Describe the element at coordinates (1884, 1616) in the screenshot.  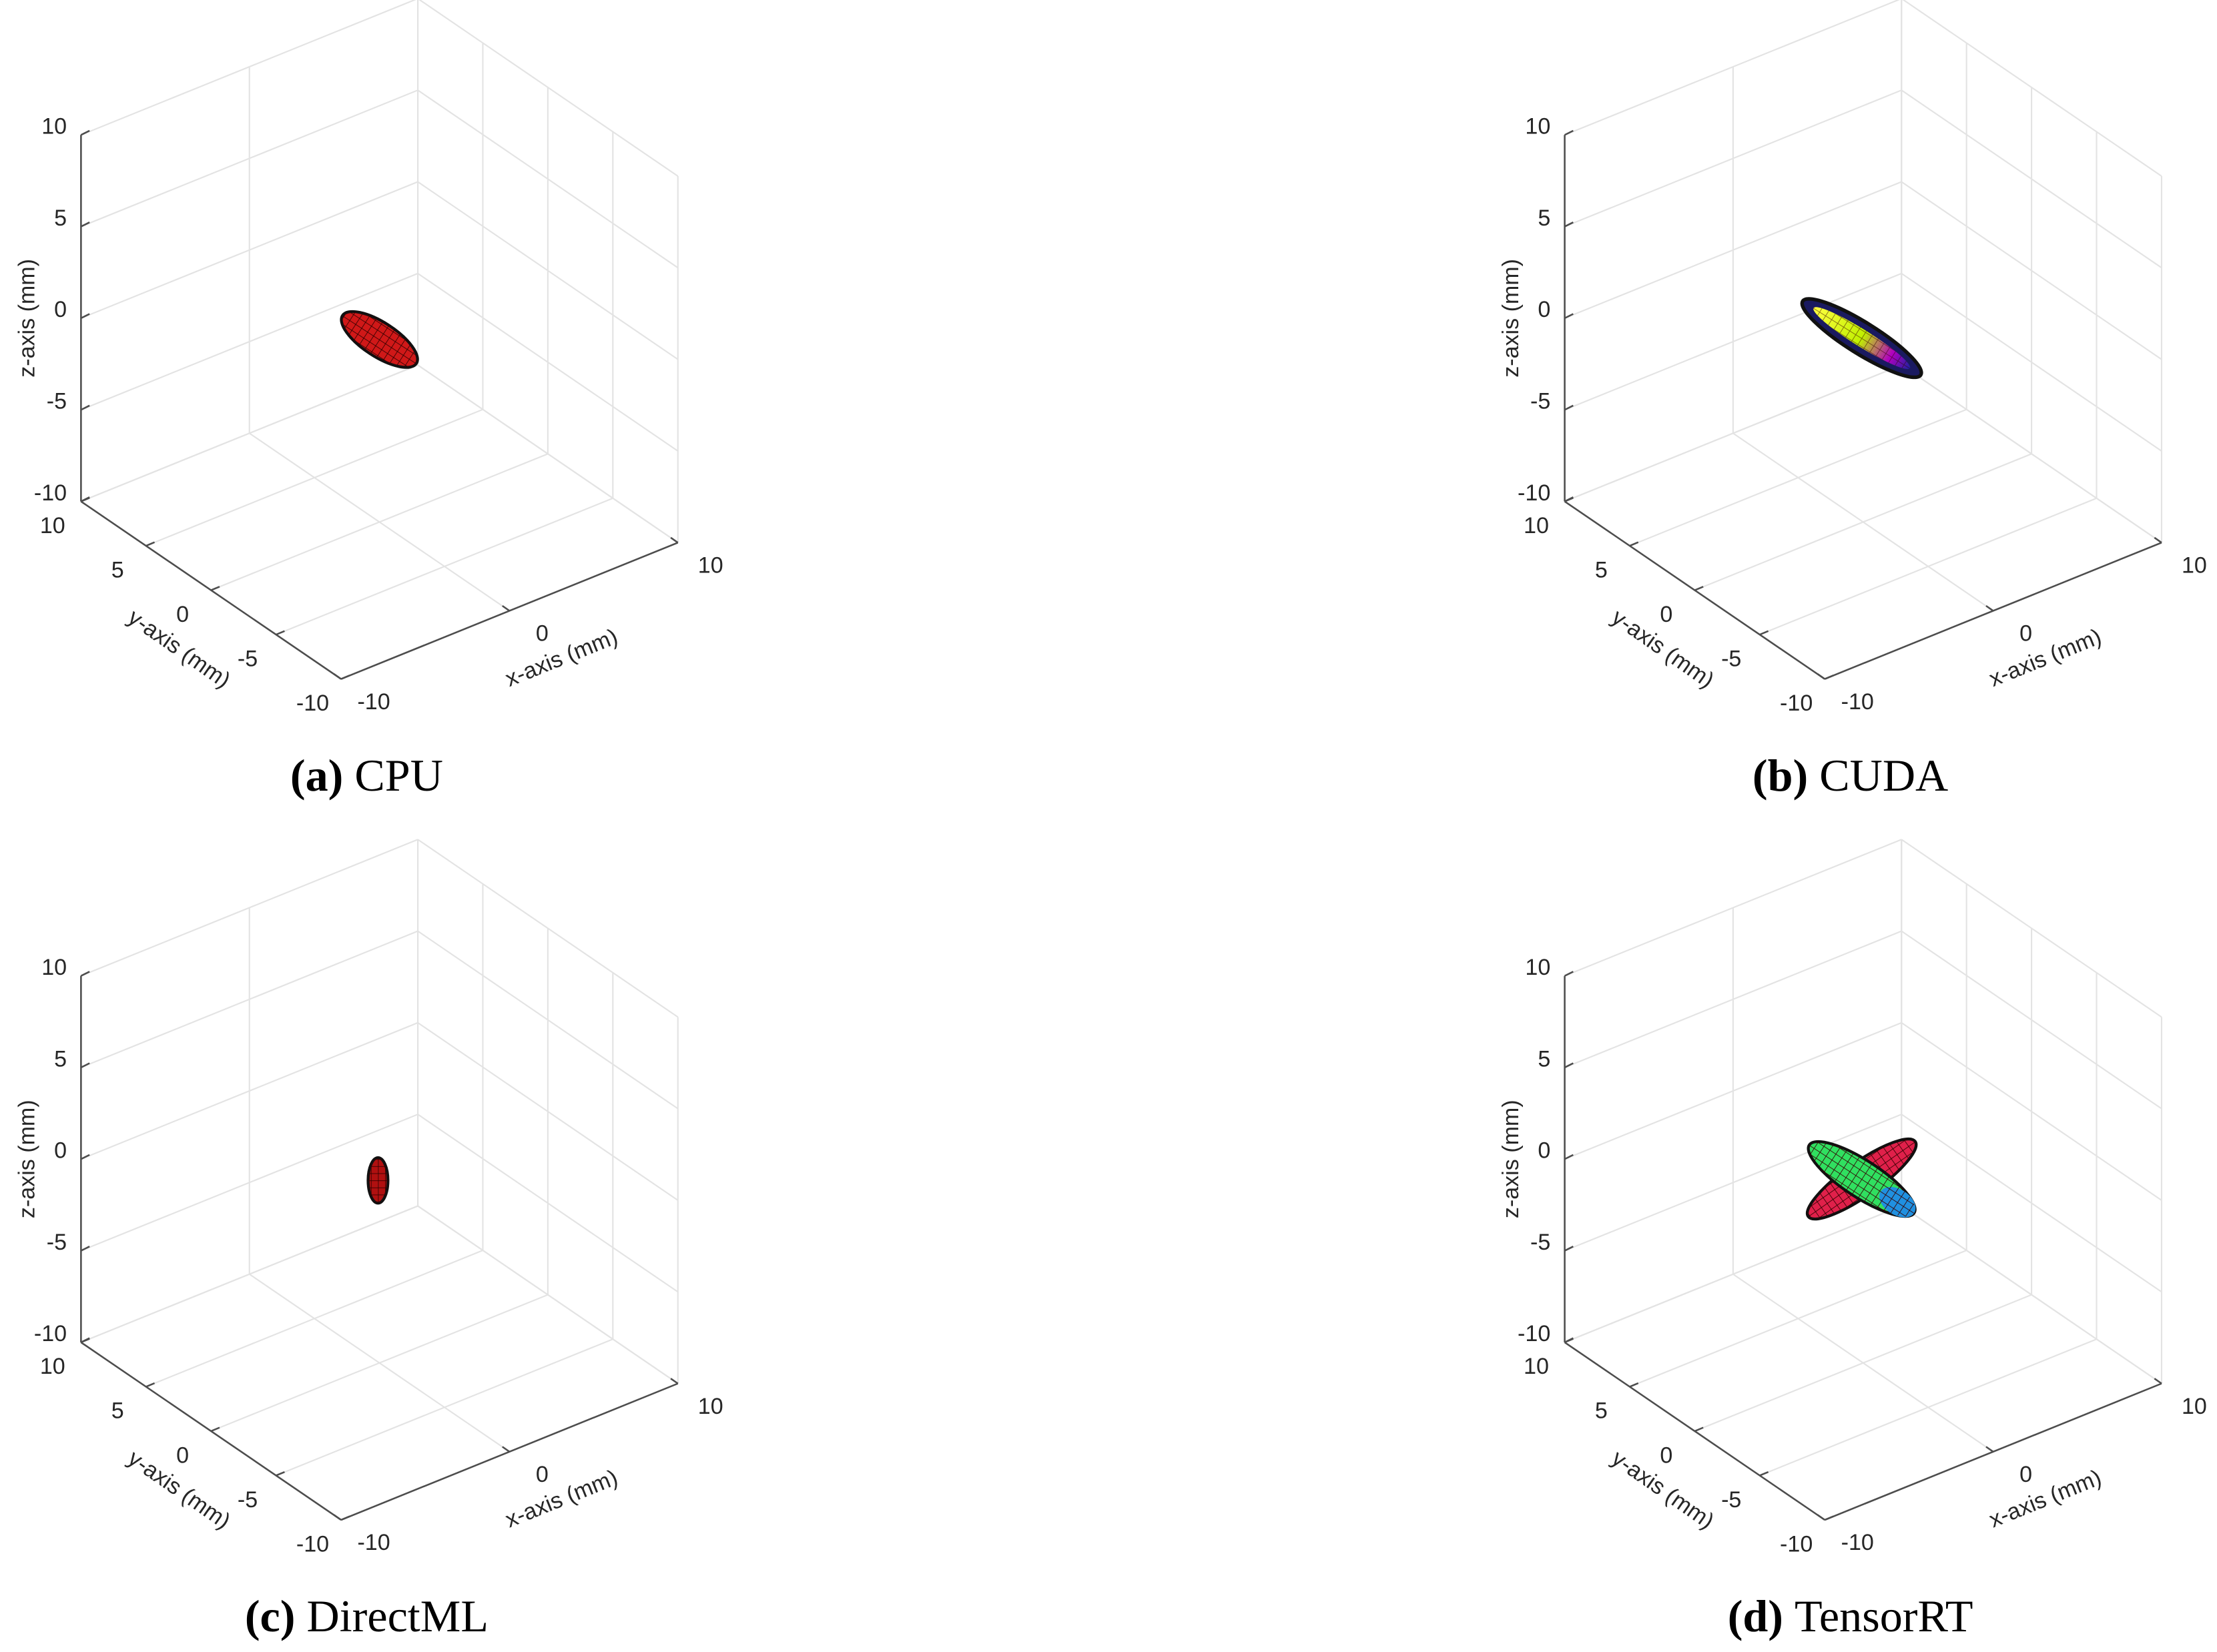
I see `caption-text: TensorRT` at that location.